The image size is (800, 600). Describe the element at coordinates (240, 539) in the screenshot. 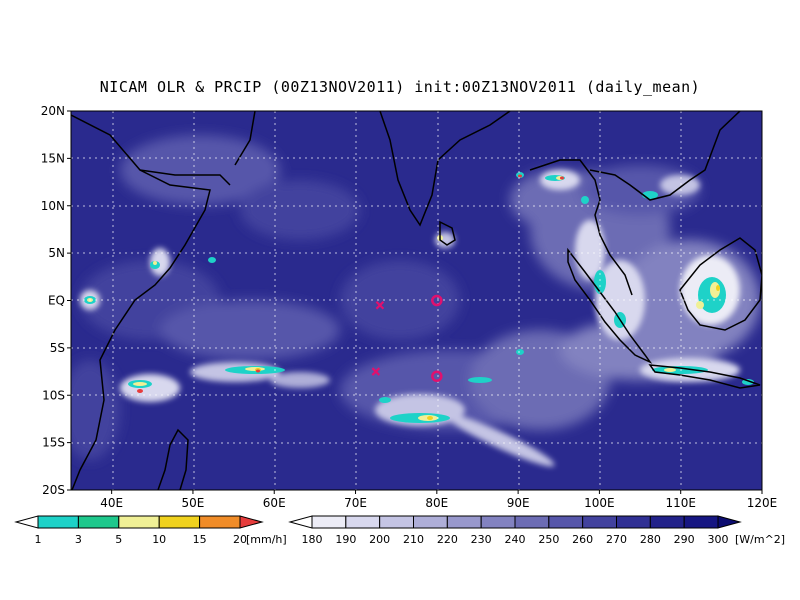

I see `precip-colorbar-label: 20` at that location.